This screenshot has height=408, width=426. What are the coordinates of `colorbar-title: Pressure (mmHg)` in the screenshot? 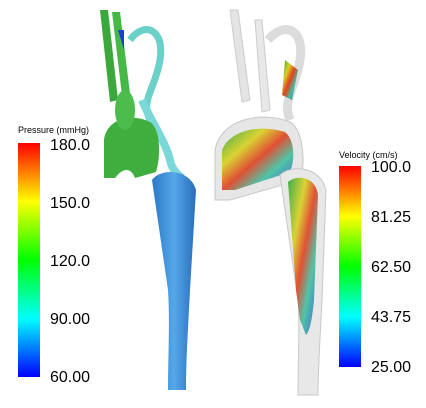 It's located at (53, 130).